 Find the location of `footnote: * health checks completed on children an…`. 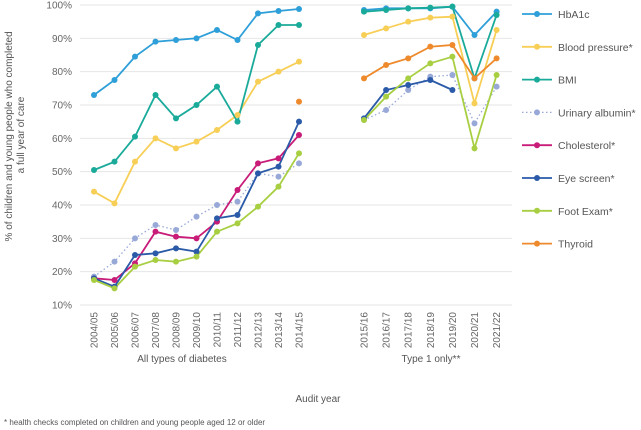

footnote: * health checks completed on children an… is located at coordinates (134, 422).